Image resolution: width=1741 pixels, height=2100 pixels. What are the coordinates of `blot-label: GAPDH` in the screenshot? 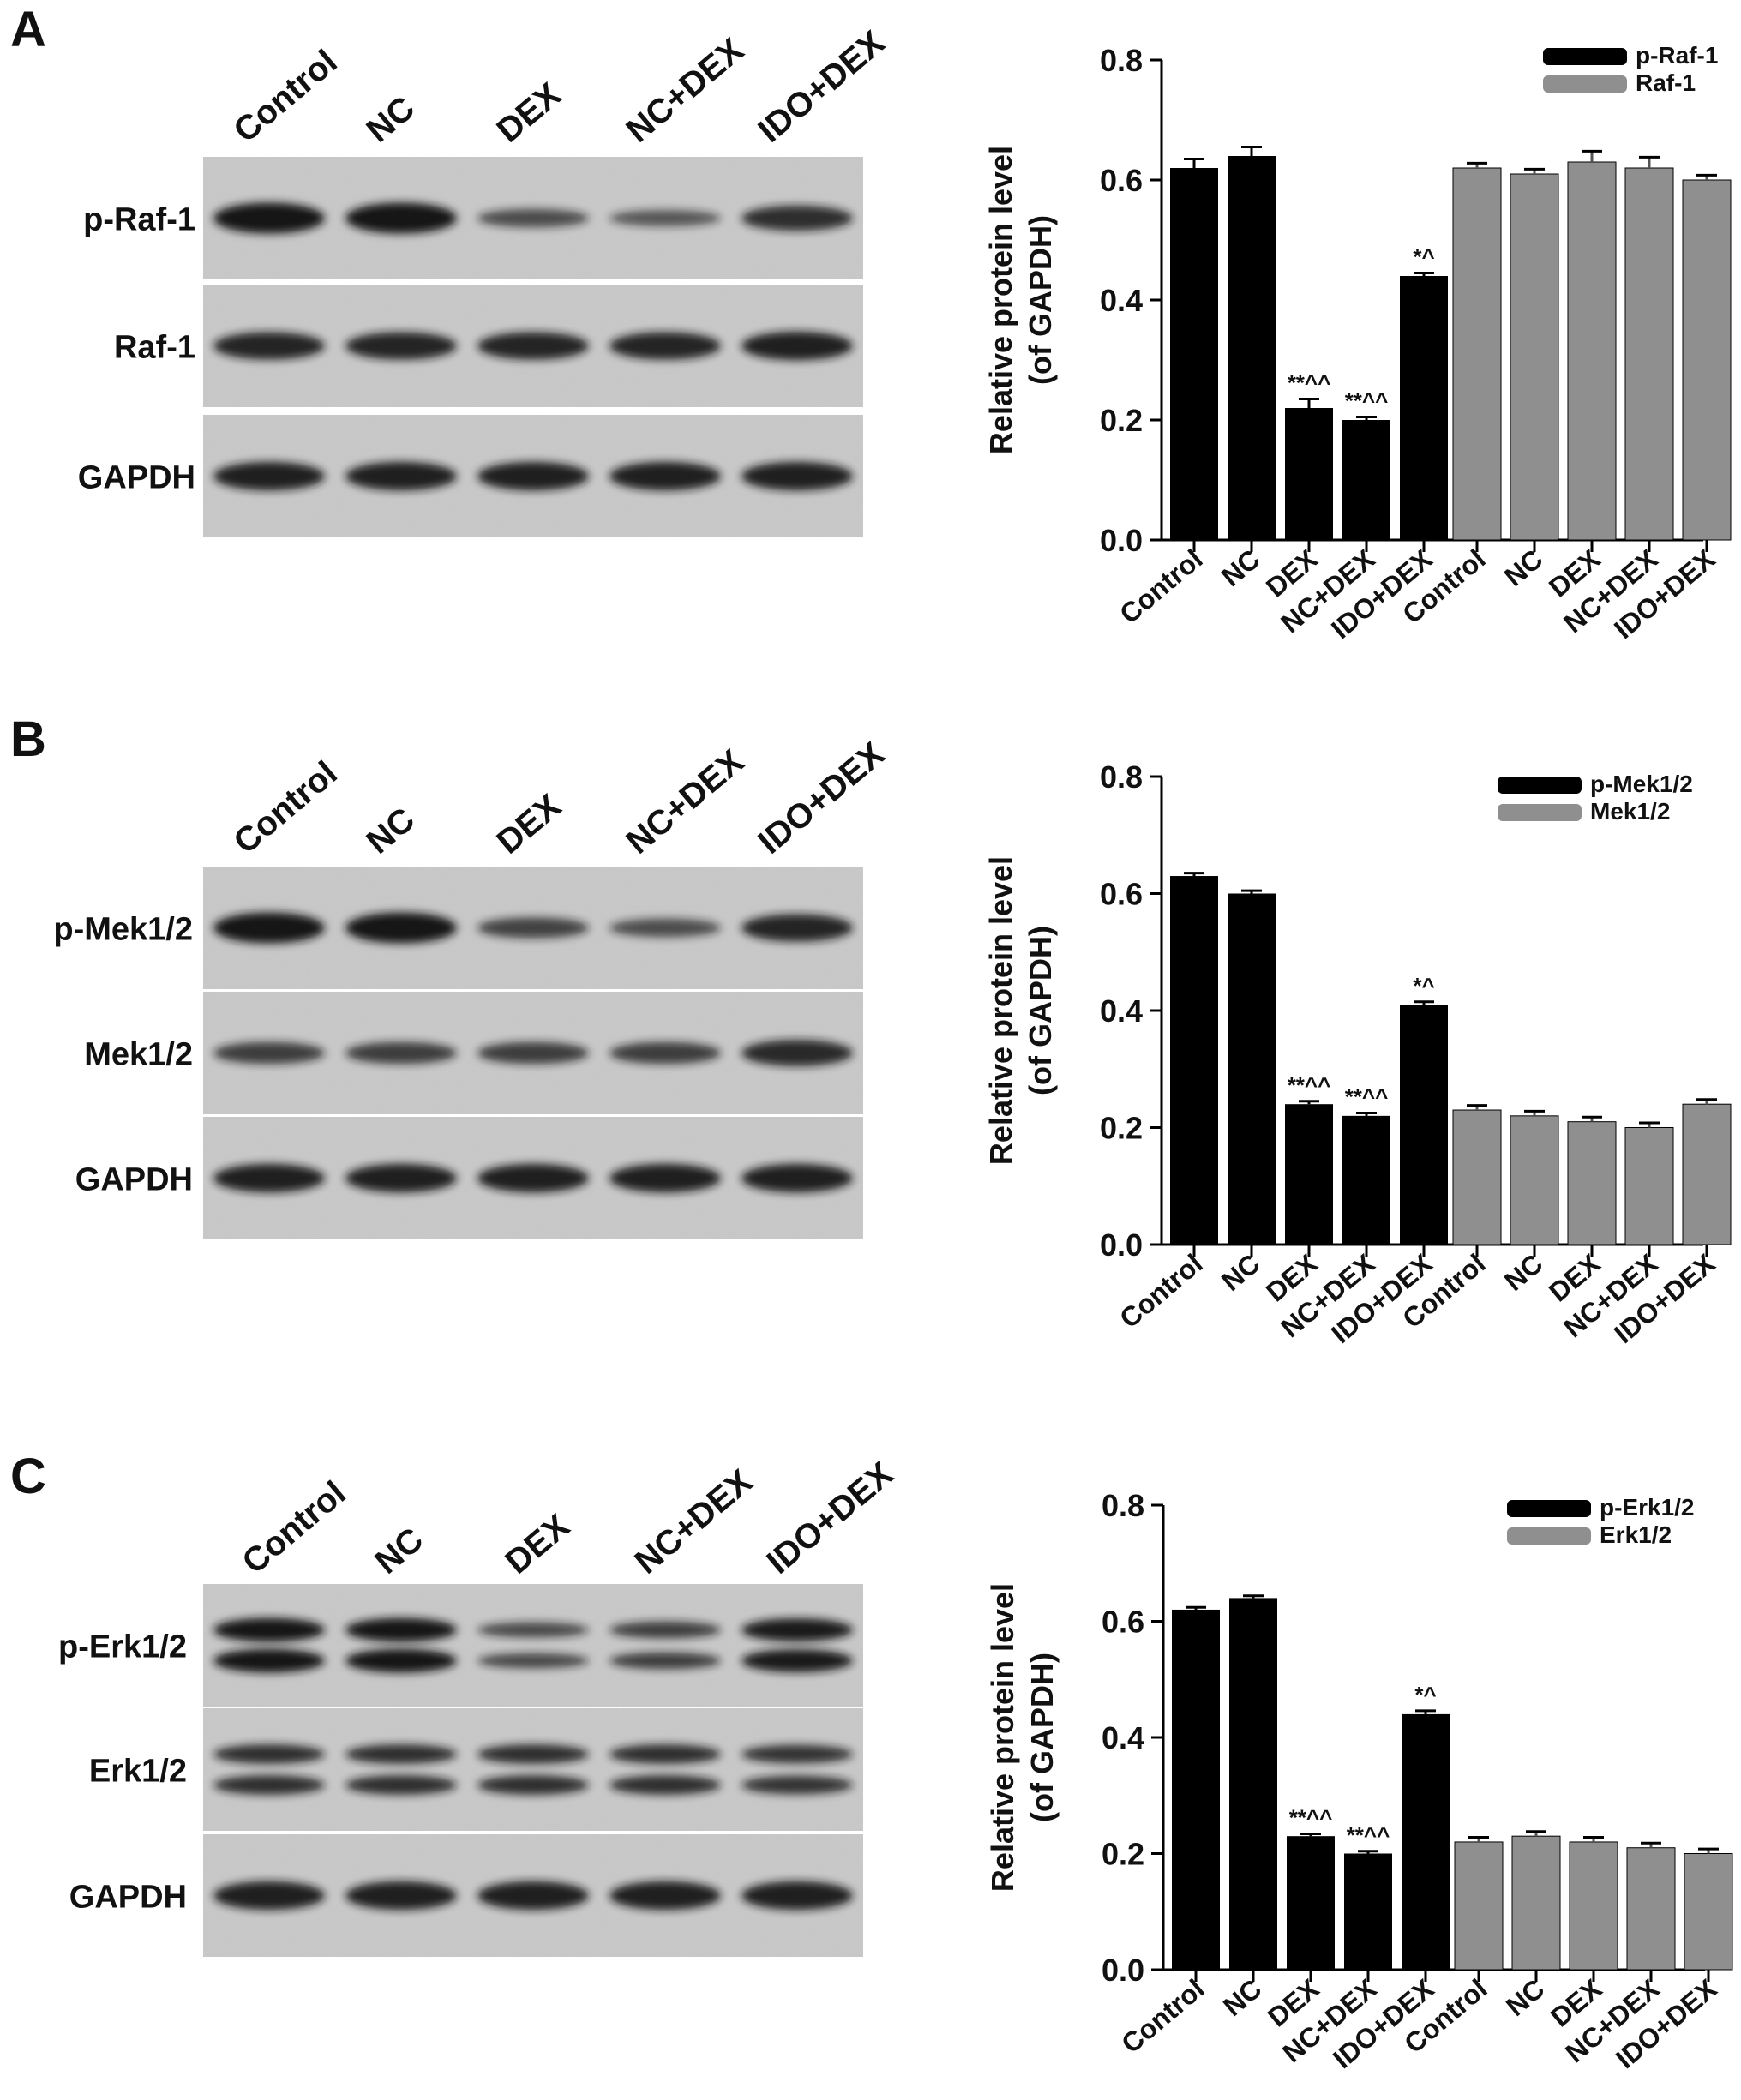 It's located at (134, 1180).